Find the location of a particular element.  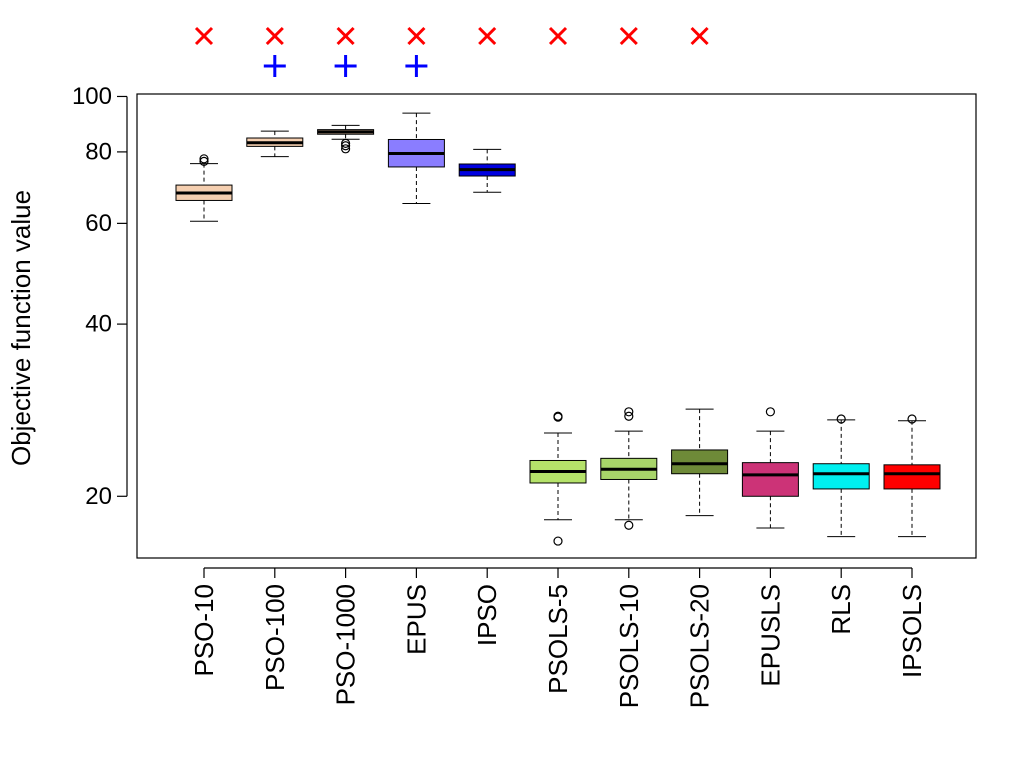

y-axis: 20 40 60 80 100 is located at coordinates (100, 296).